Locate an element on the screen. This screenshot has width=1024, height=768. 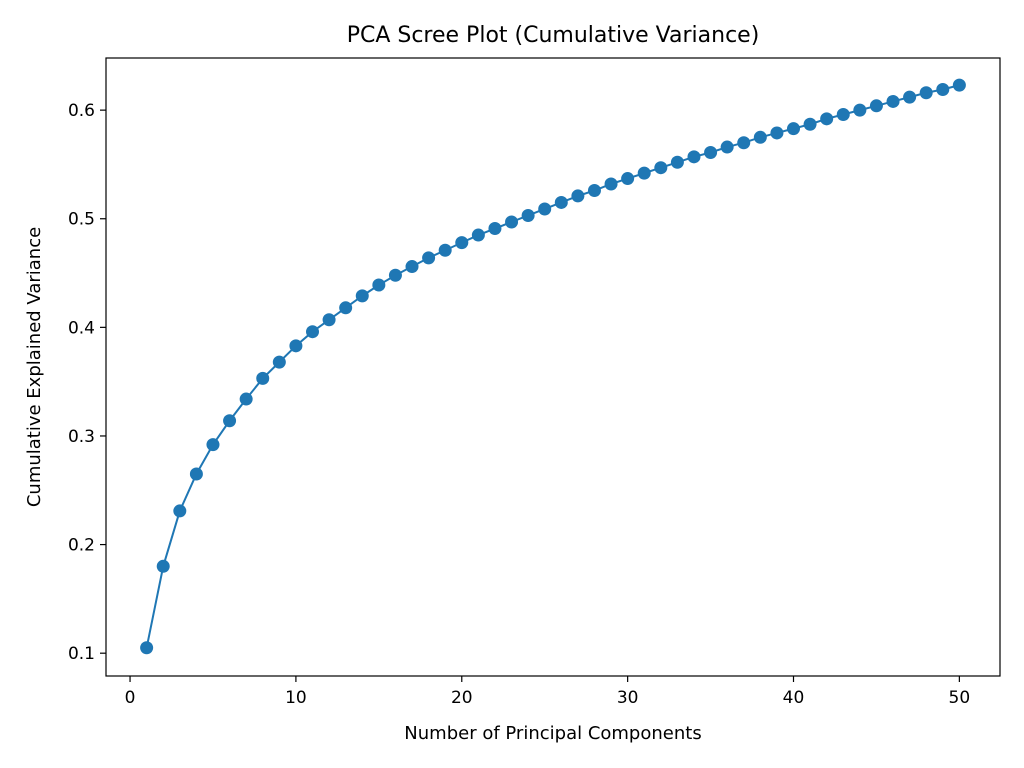
y-tick-label: 0.6 is located at coordinates (81, 111).